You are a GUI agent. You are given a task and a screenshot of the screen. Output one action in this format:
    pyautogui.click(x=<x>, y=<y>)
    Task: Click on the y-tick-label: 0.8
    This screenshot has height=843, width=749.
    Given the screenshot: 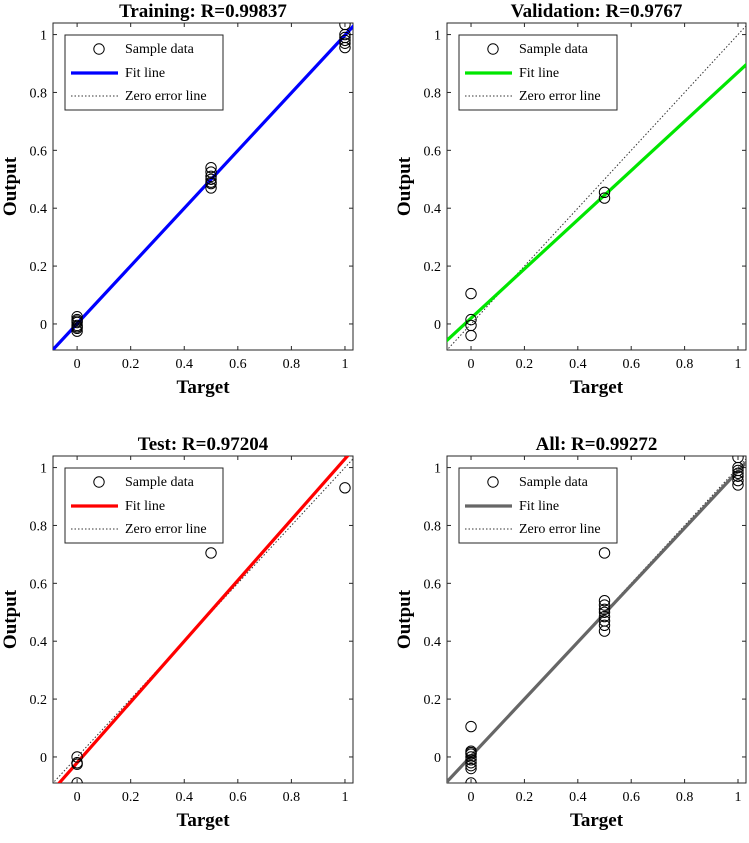 What is the action you would take?
    pyautogui.click(x=39, y=526)
    